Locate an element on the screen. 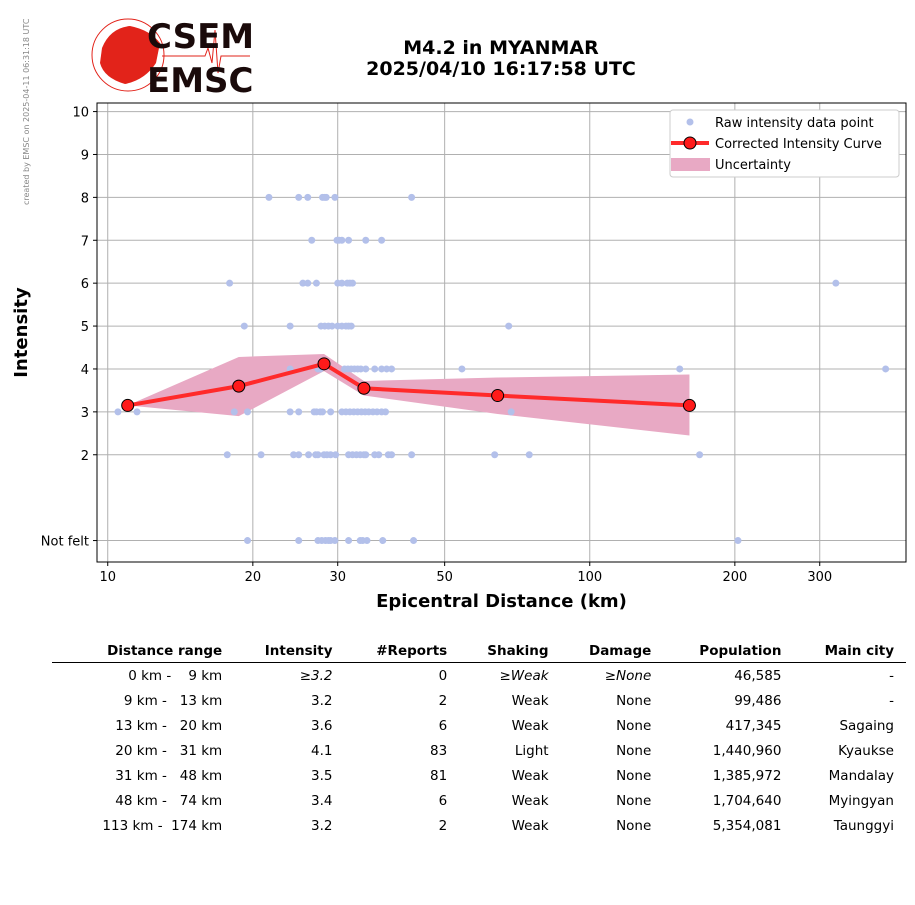  legend-label: Uncertainty is located at coordinates (753, 165).